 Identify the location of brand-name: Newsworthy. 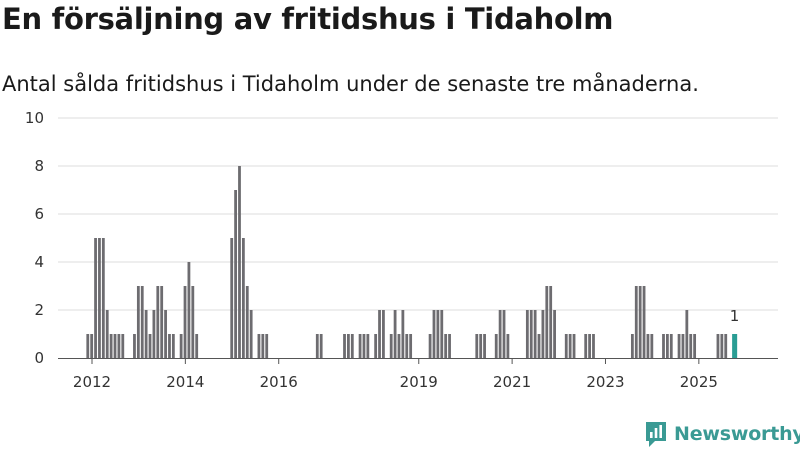
(737, 434).